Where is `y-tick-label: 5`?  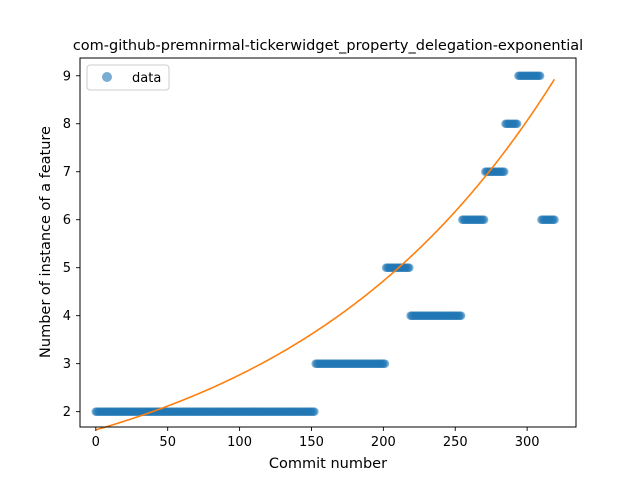 y-tick-label: 5 is located at coordinates (67, 268).